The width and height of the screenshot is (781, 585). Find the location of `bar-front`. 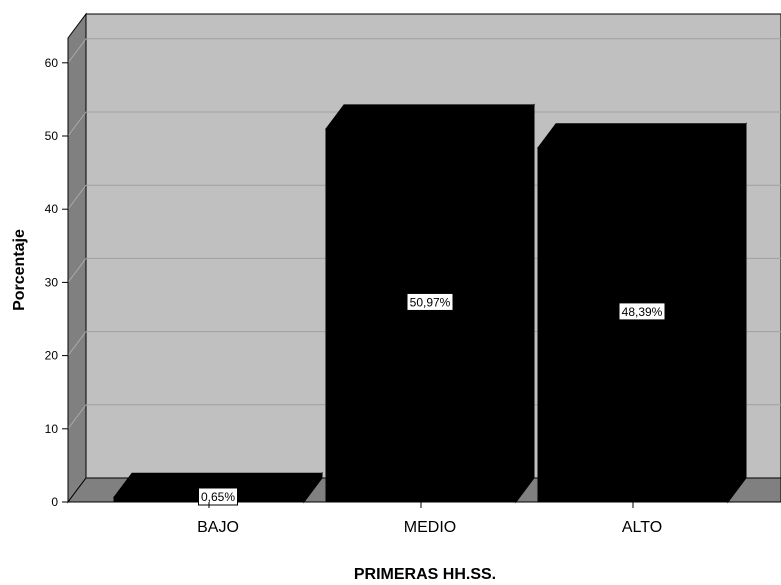

bar-front is located at coordinates (633, 325).